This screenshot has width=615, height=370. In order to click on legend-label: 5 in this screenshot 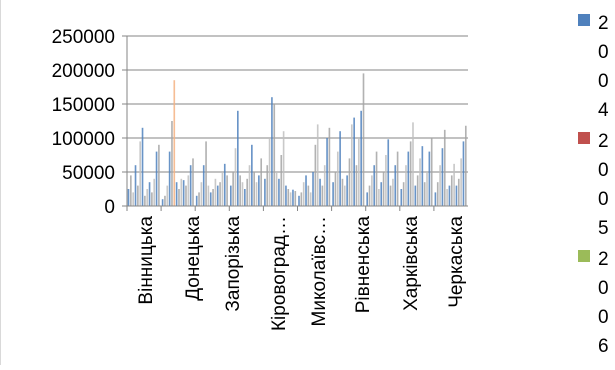, I will do `click(603, 228)`.